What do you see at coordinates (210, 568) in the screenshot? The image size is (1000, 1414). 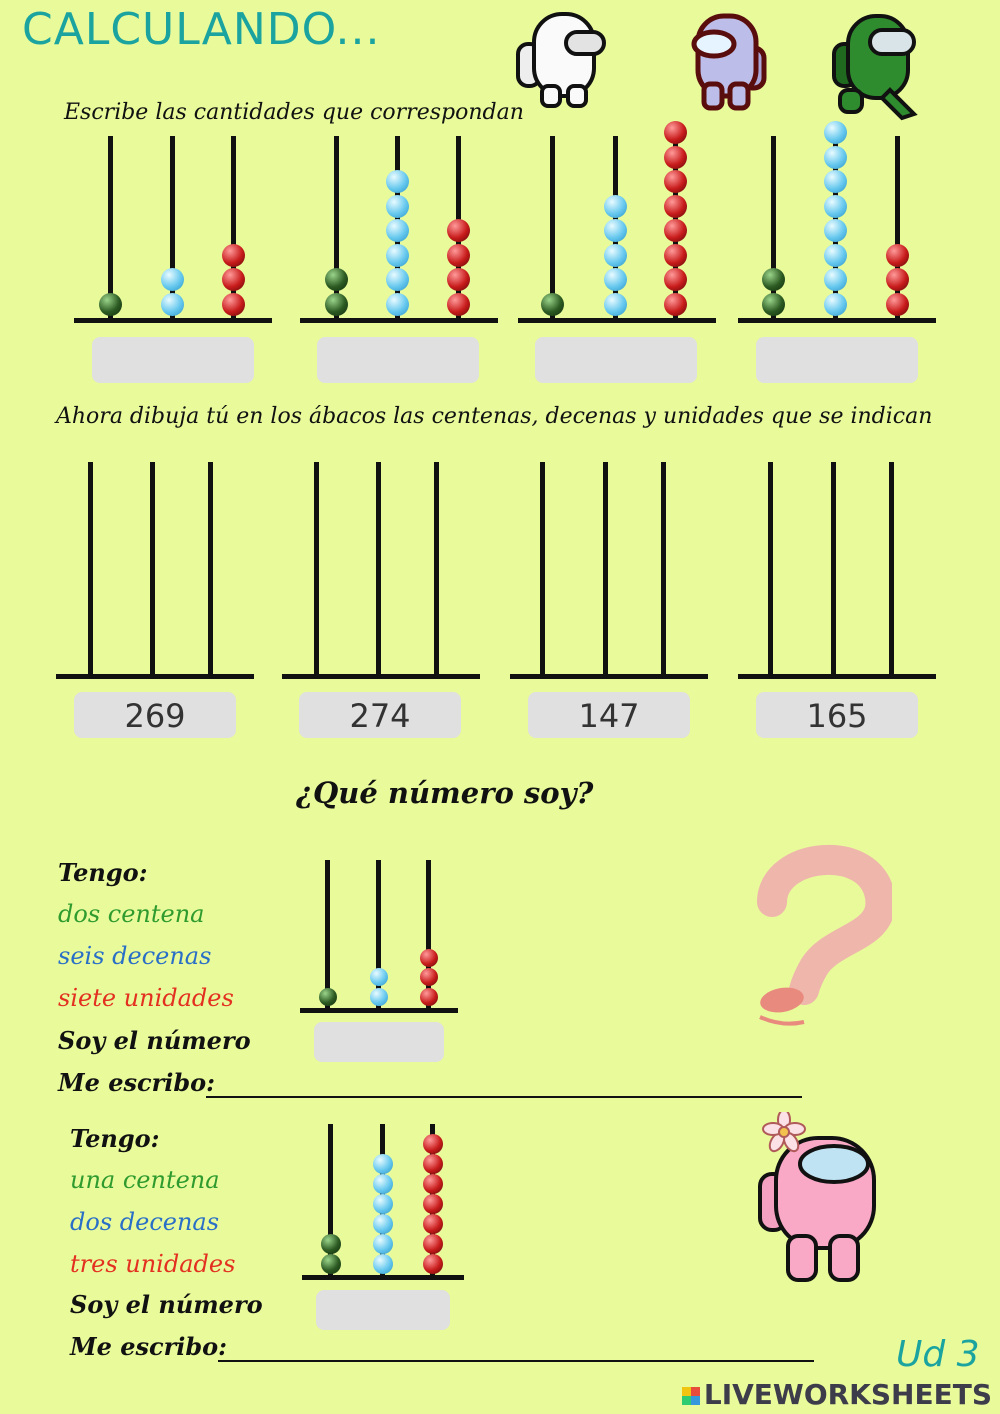 I see `abacus2-1-rod-units` at bounding box center [210, 568].